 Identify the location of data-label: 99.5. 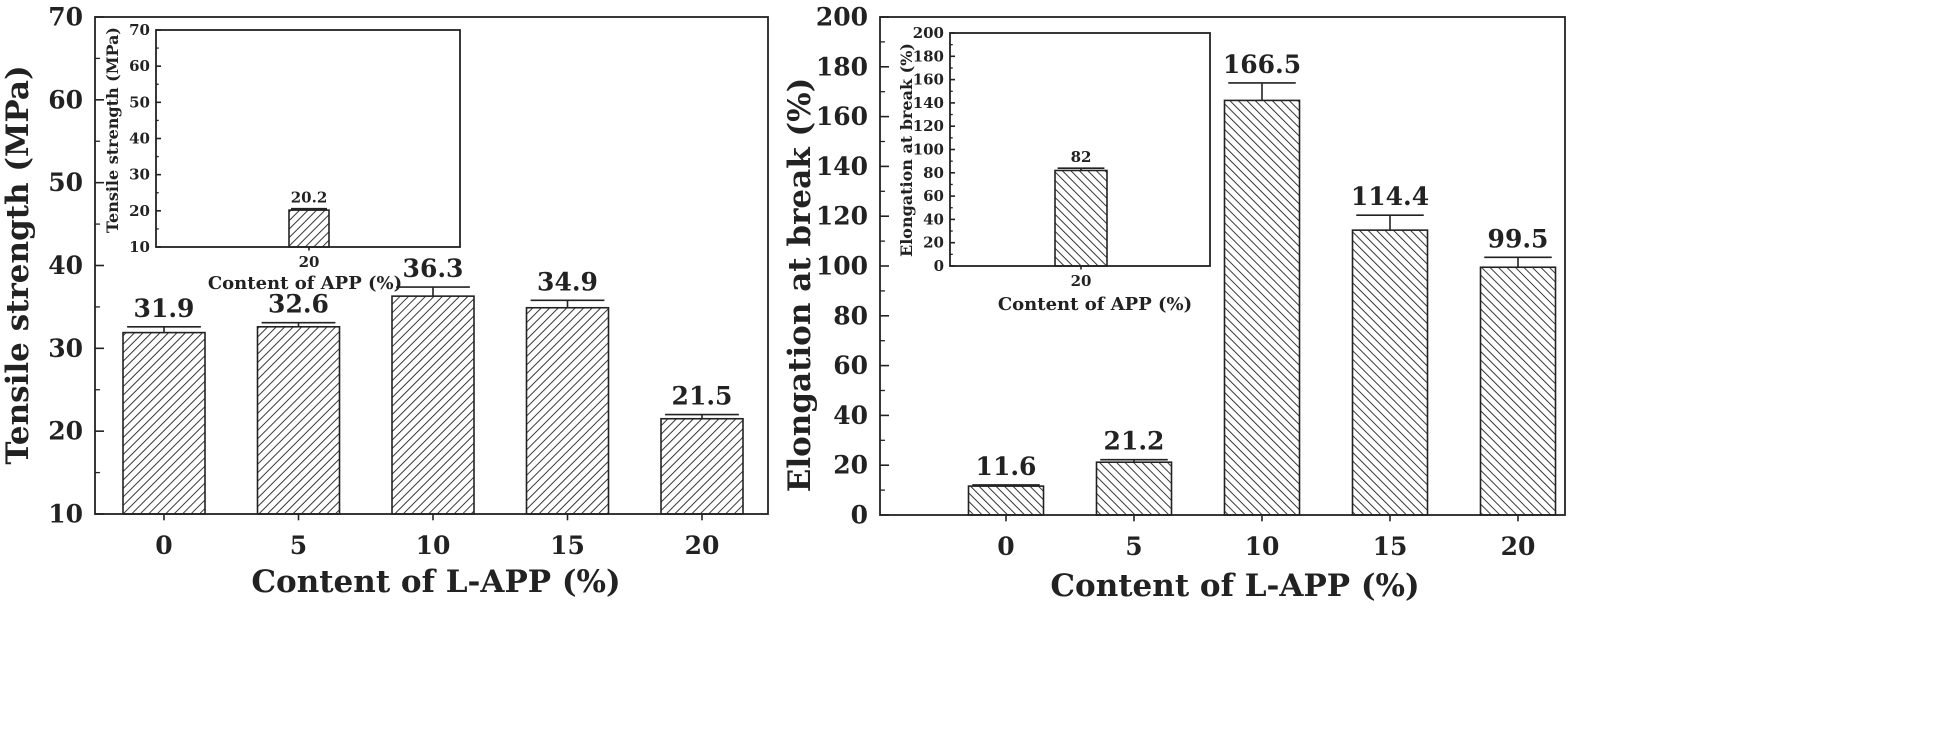
(1518, 238).